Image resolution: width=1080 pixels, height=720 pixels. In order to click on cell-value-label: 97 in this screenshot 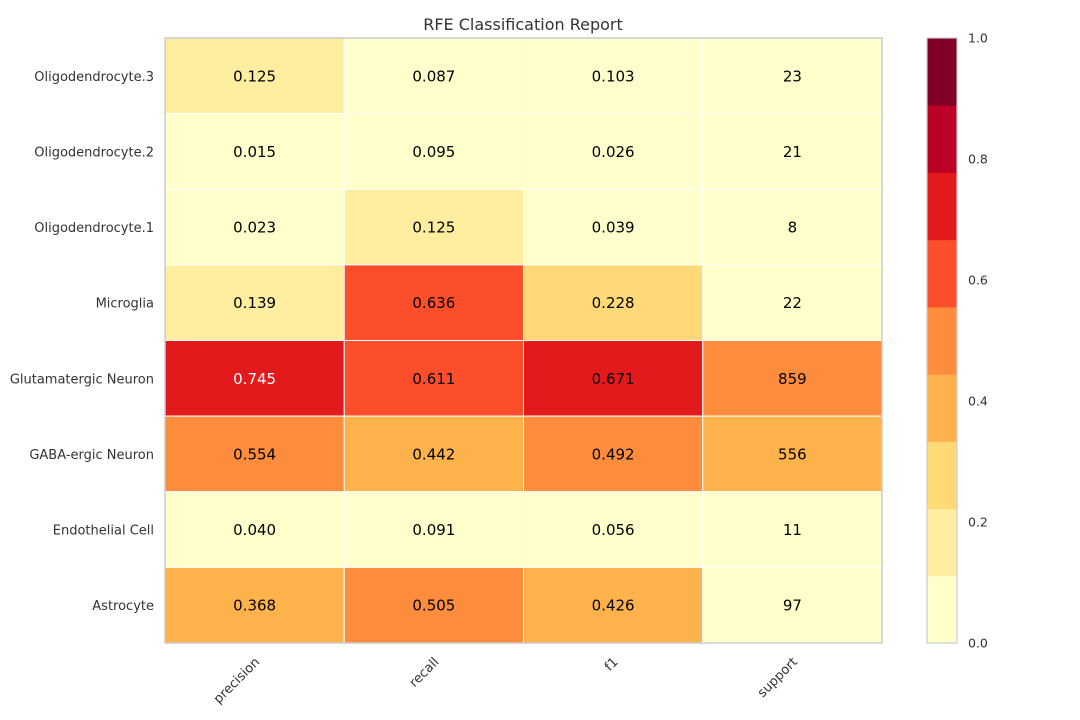, I will do `click(792, 606)`.